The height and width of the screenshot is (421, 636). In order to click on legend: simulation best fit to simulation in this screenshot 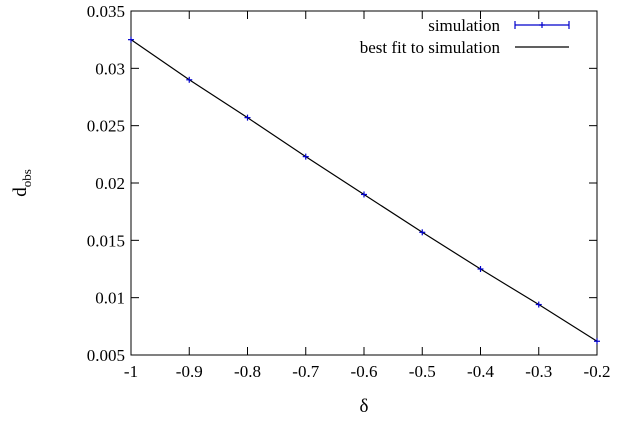, I will do `click(465, 36)`.